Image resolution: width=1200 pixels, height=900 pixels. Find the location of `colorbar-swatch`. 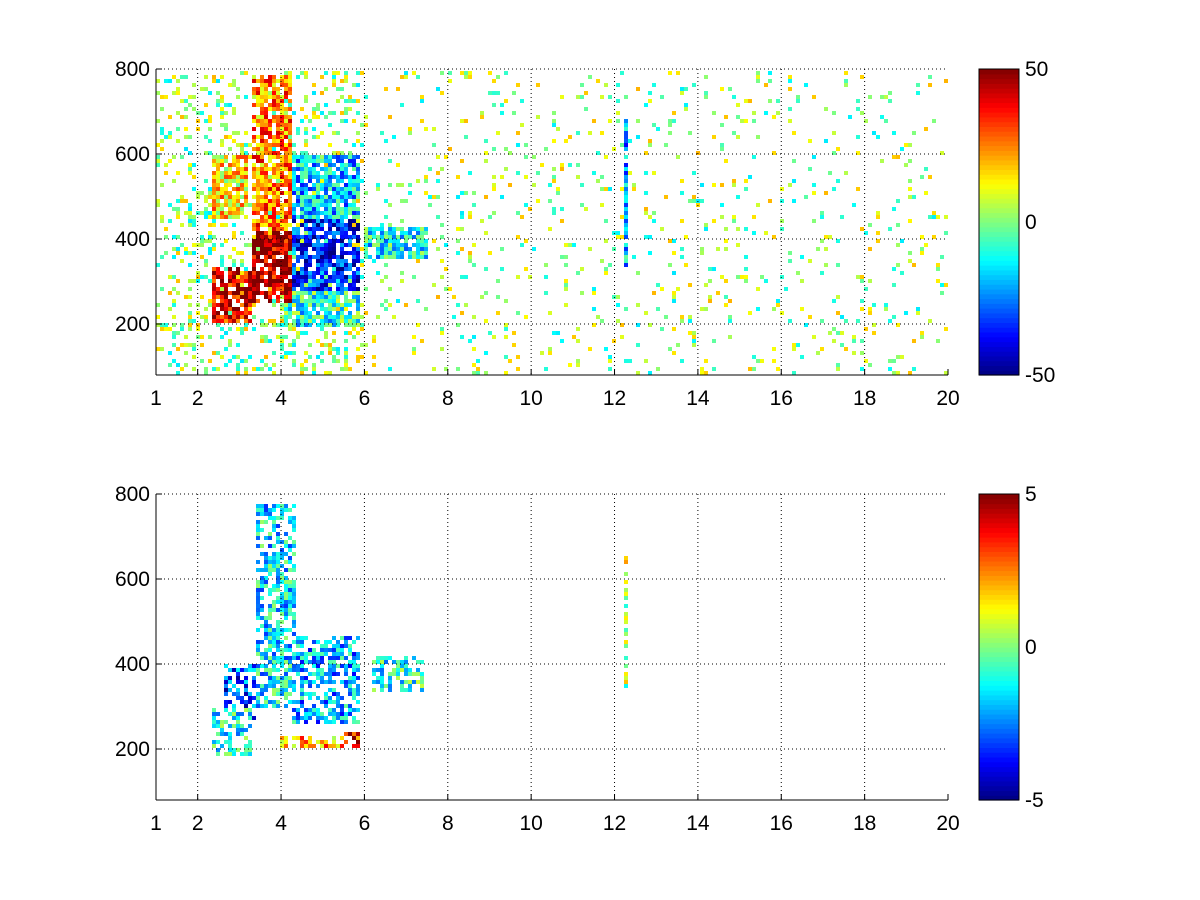

colorbar-swatch is located at coordinates (999, 167).